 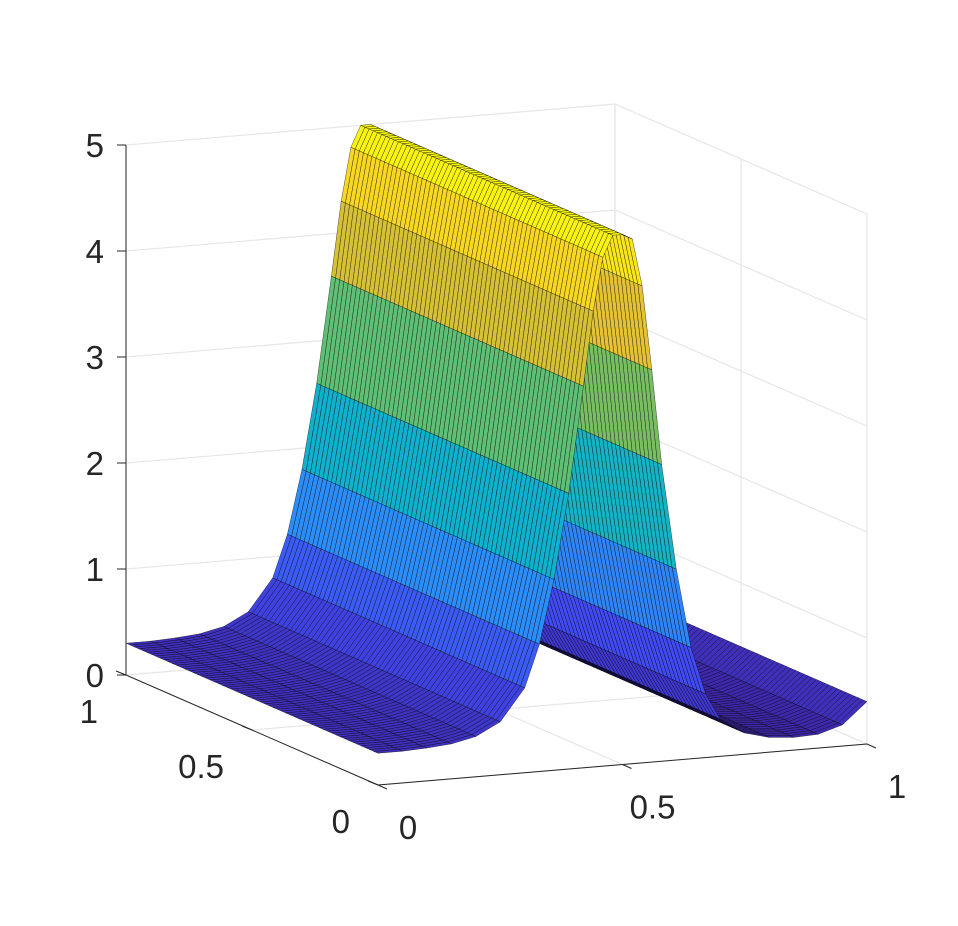 I want to click on y-tick-label: 0.5, so click(x=201, y=766).